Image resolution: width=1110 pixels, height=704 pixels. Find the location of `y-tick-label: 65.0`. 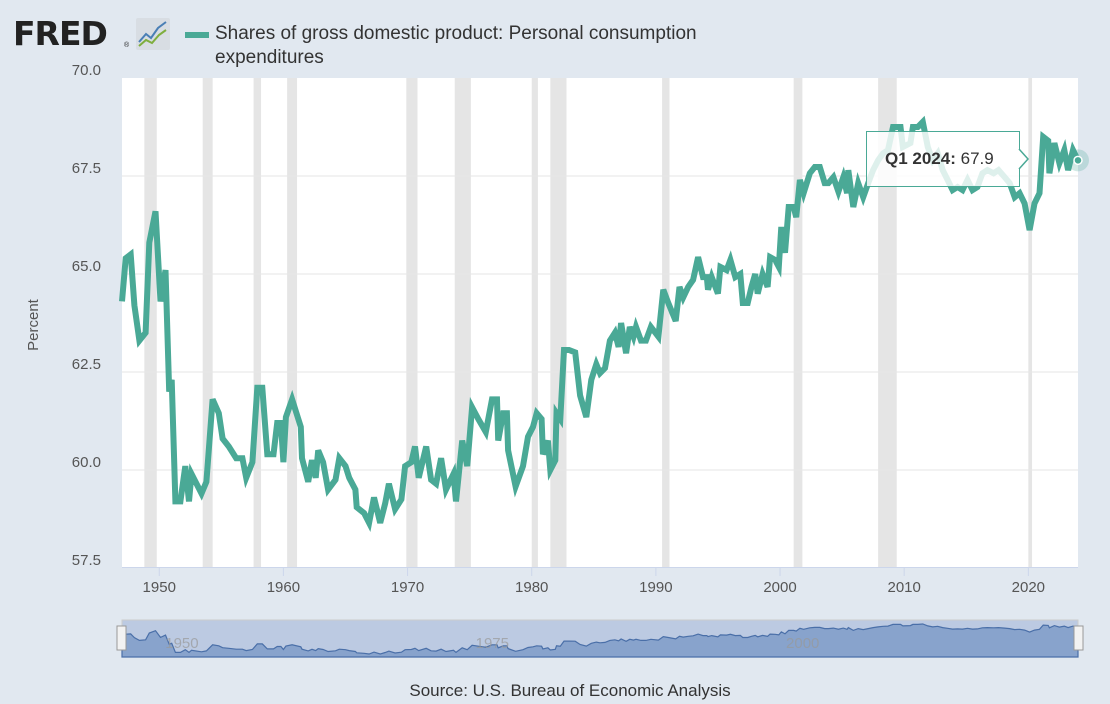

y-tick-label: 65.0 is located at coordinates (86, 266).